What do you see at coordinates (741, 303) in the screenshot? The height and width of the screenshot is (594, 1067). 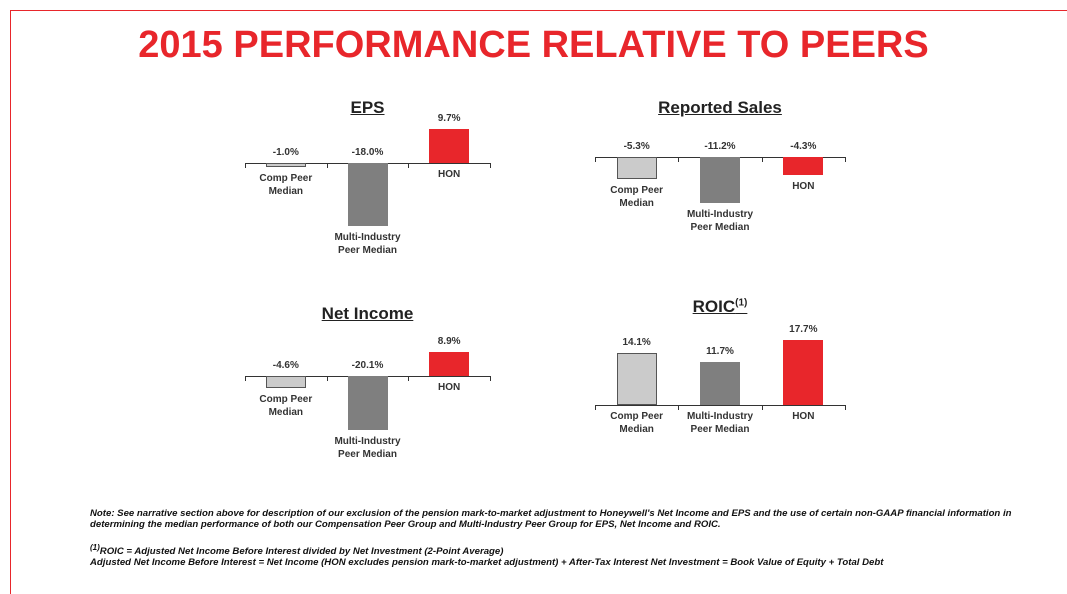 I see `chart-title-note: (1)` at bounding box center [741, 303].